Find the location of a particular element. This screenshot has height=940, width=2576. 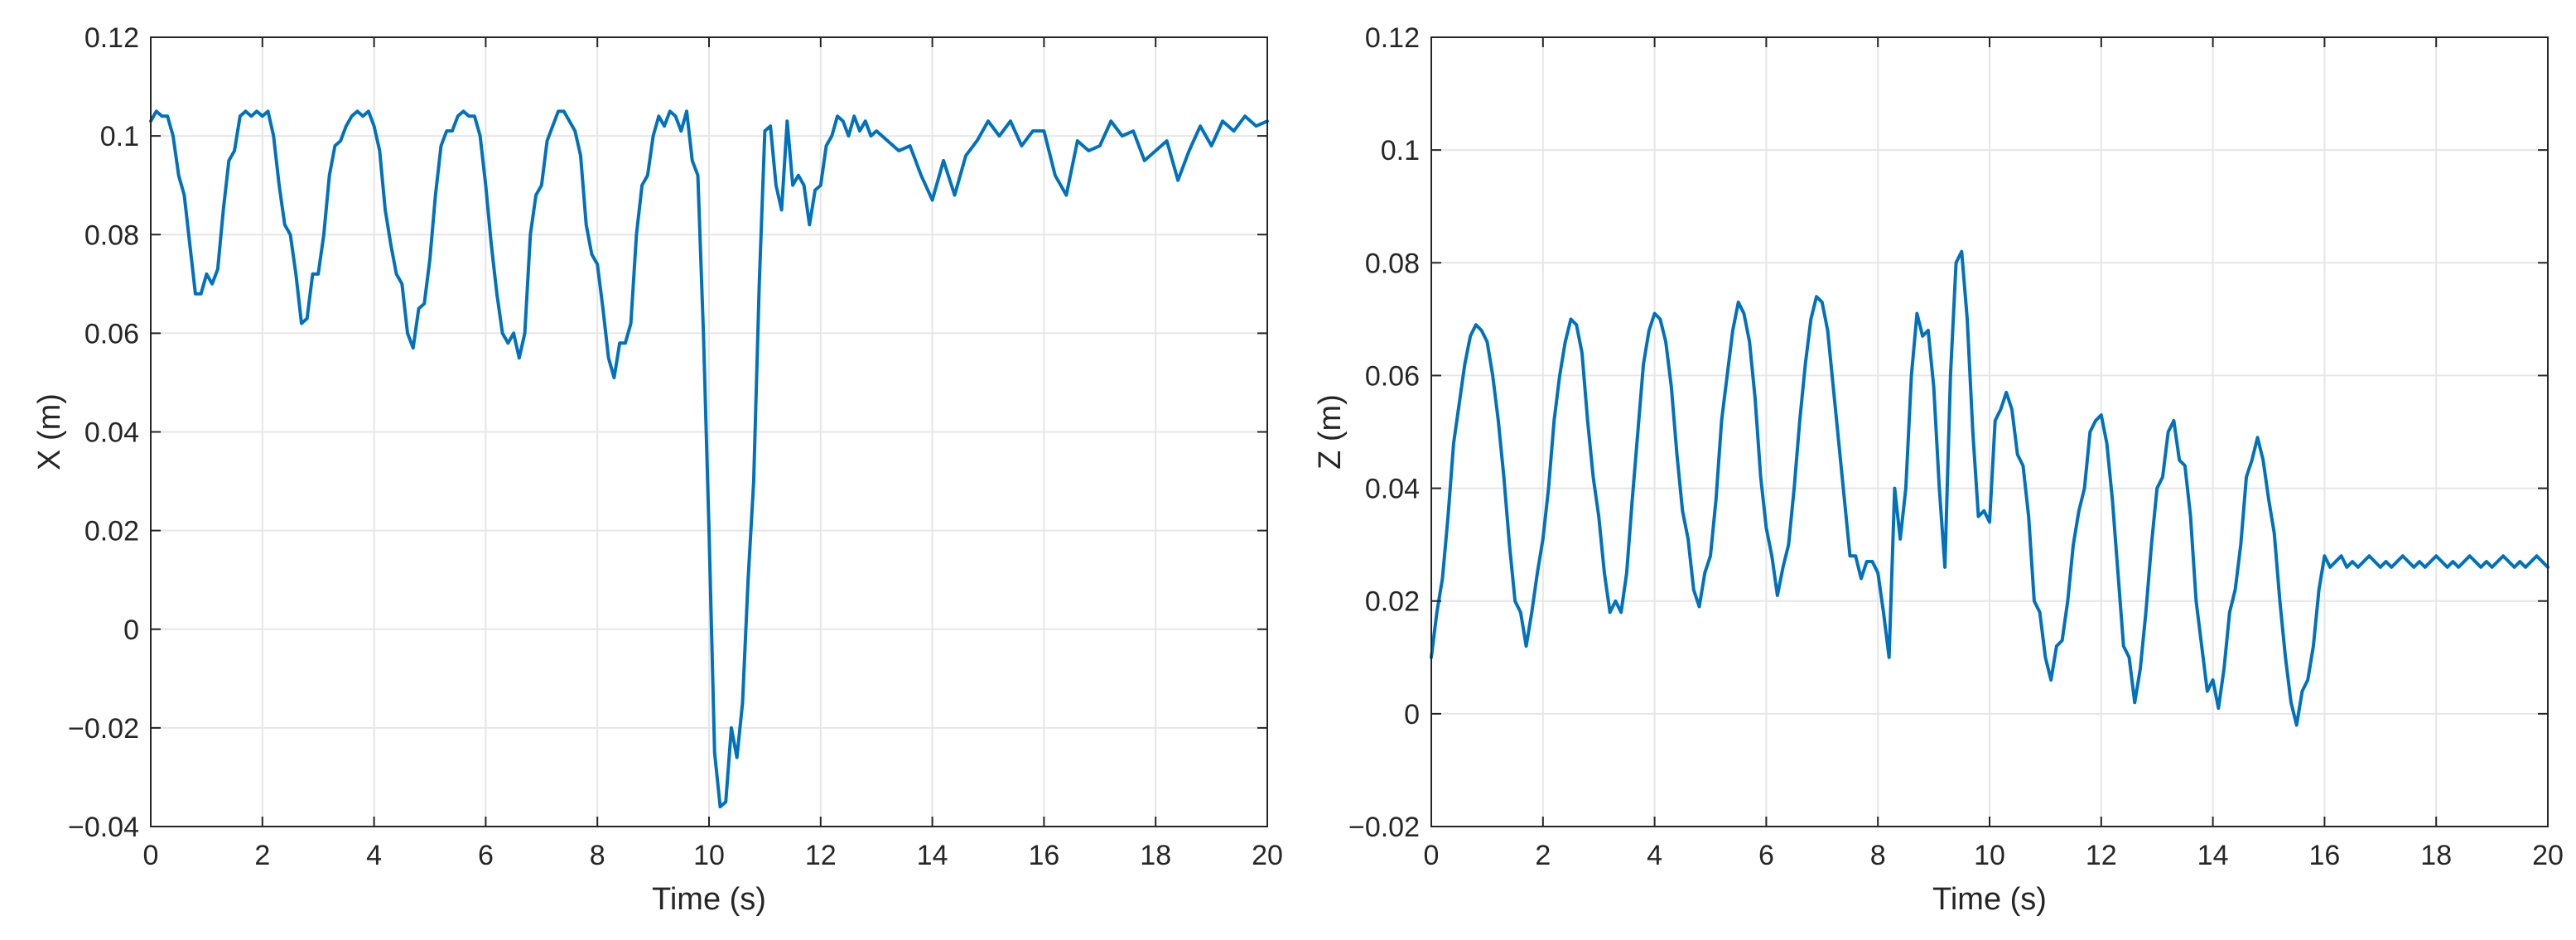

y-tick-label: −0.04 is located at coordinates (103, 827).